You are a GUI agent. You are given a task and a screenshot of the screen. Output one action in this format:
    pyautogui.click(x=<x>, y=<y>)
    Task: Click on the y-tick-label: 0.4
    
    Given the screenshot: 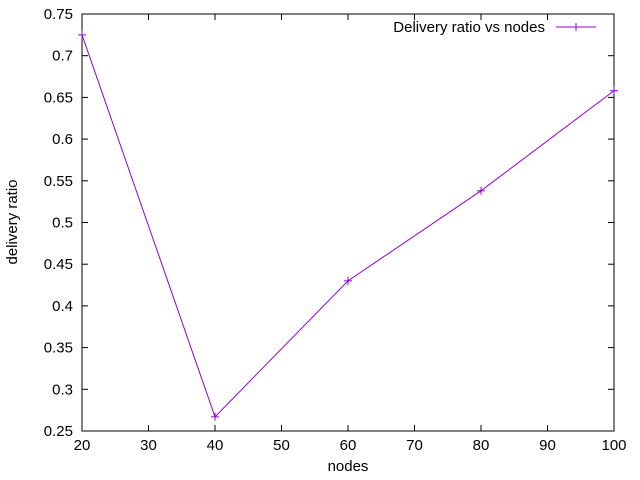 What is the action you would take?
    pyautogui.click(x=62, y=306)
    